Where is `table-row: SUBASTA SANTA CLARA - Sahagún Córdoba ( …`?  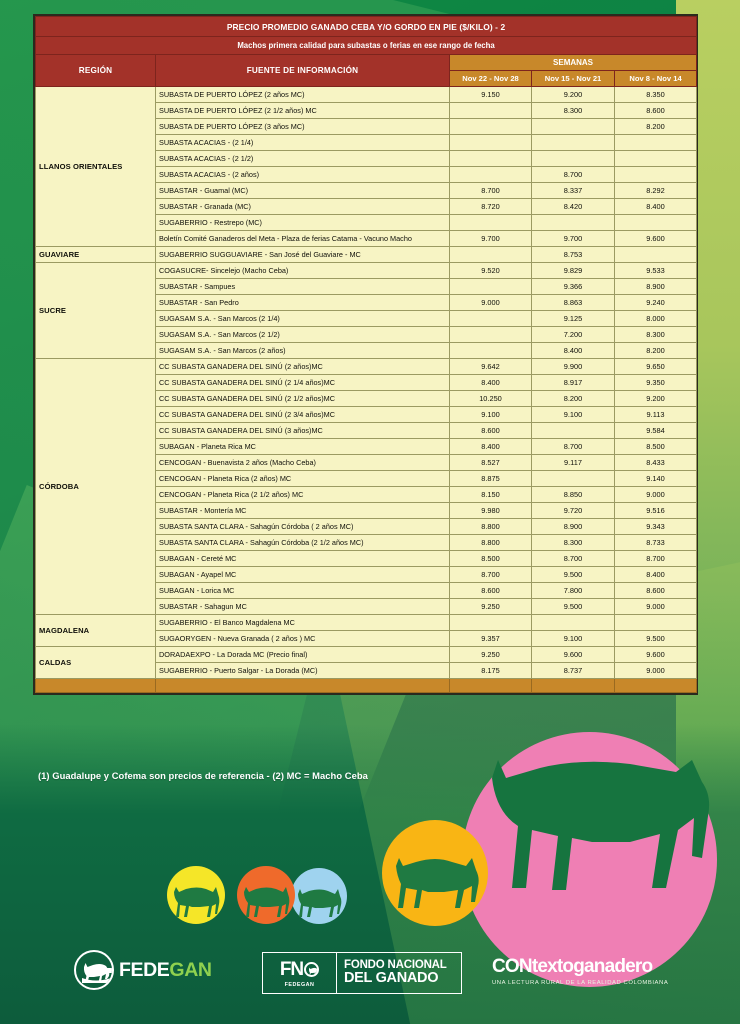
table-row: SUBASTA SANTA CLARA - Sahagún Córdoba ( … is located at coordinates (367, 526).